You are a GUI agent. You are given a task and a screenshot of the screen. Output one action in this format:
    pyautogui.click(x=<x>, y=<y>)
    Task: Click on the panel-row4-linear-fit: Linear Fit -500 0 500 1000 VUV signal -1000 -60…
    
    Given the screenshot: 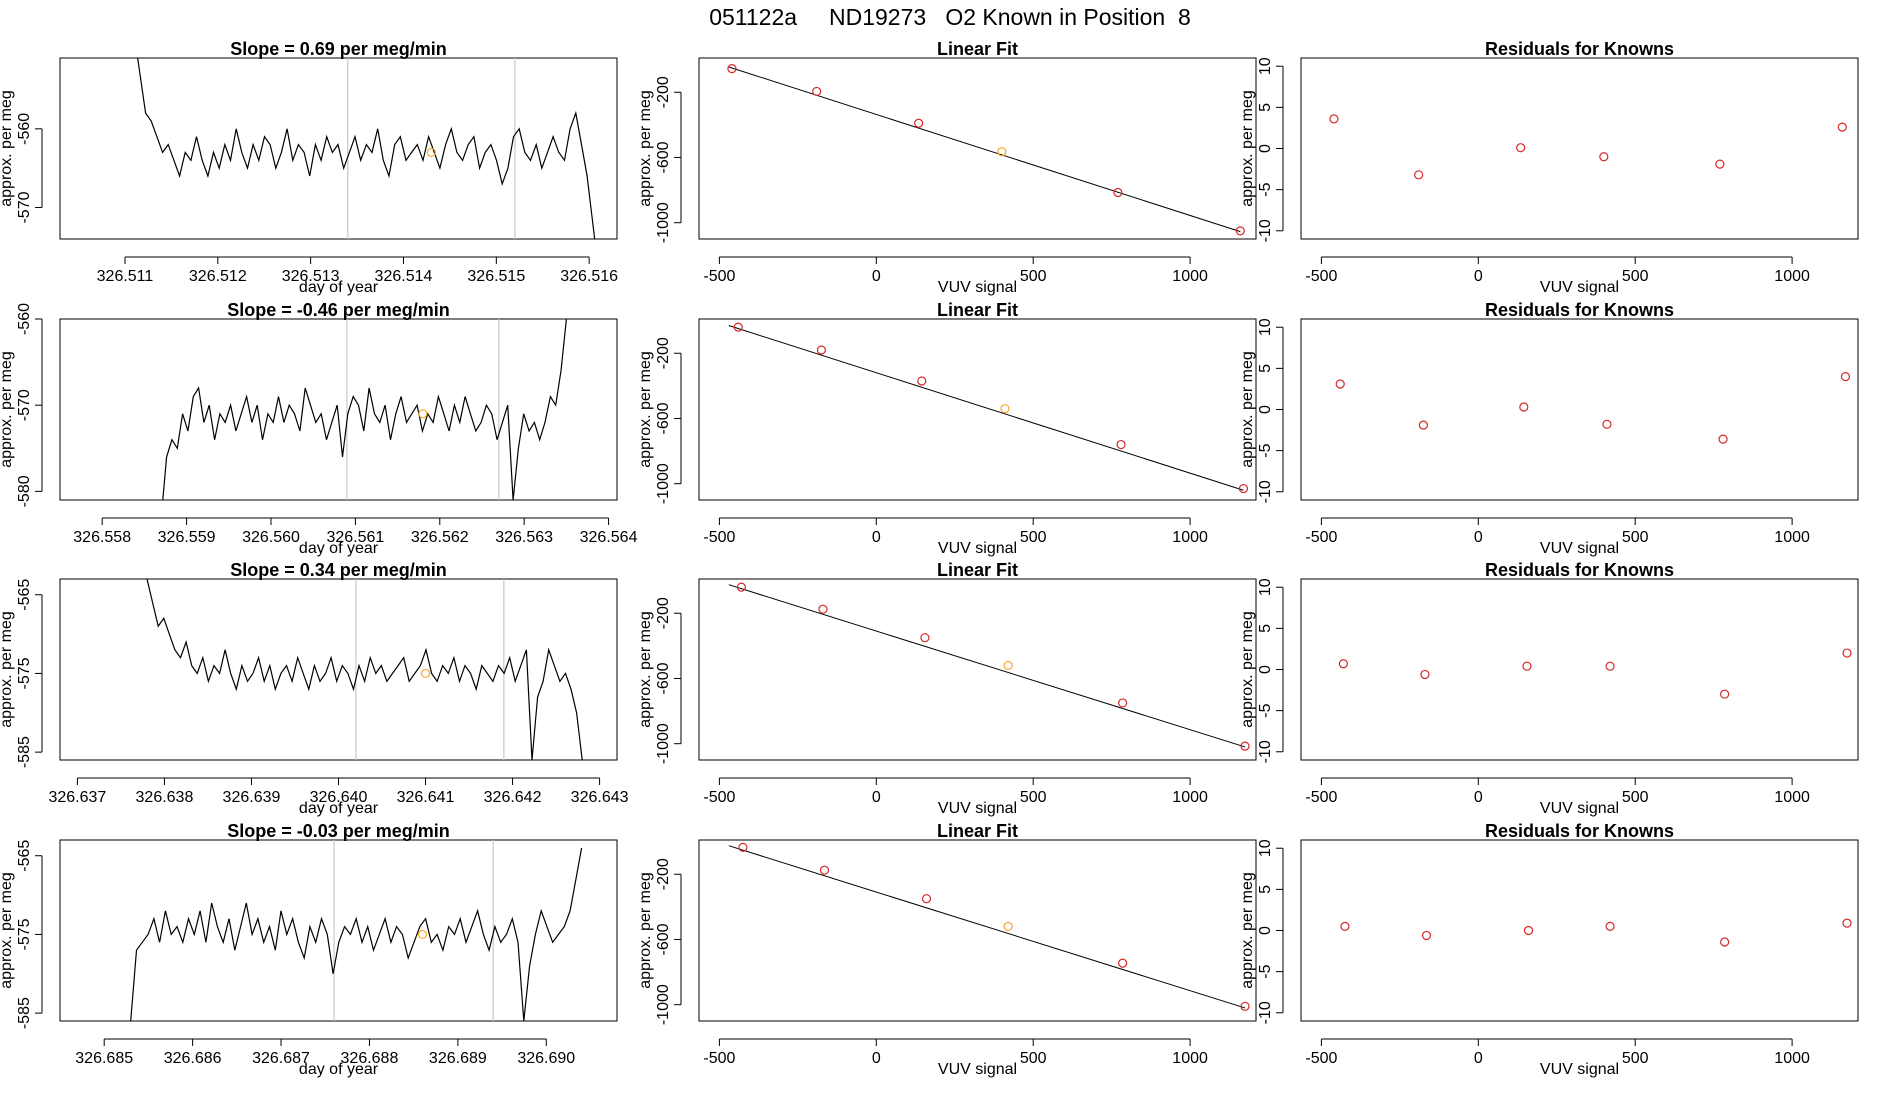 What is the action you would take?
    pyautogui.click(x=947, y=949)
    